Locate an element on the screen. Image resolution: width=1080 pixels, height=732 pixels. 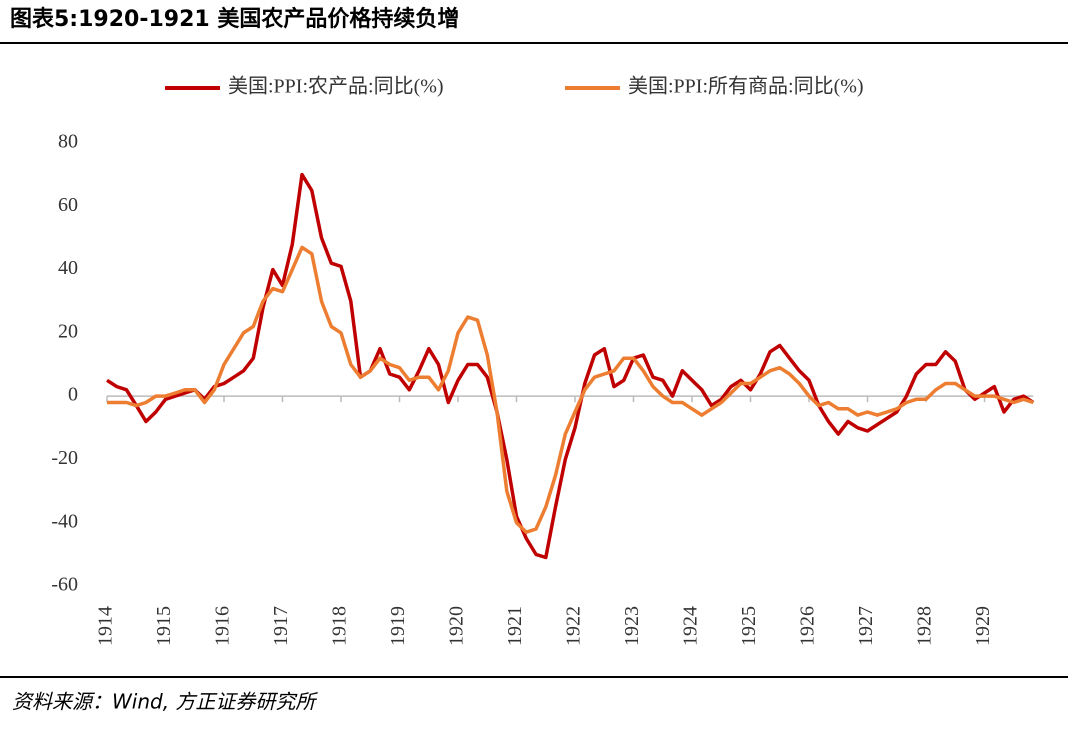
x-tick-label: 1927 is located at coordinates (866, 626).